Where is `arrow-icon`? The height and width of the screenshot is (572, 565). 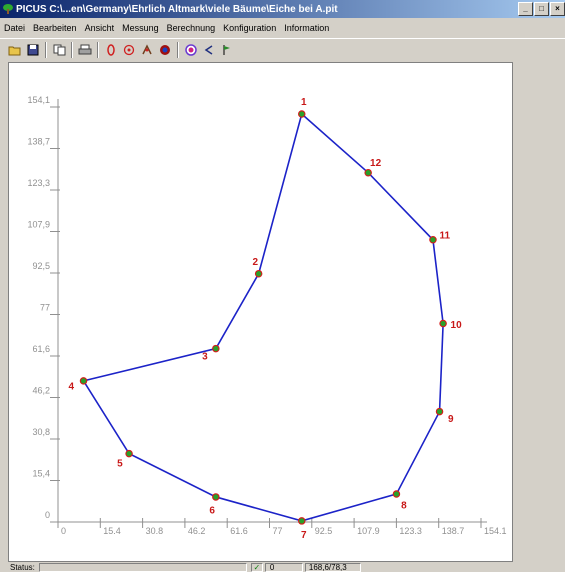
arrow-icon is located at coordinates (209, 50).